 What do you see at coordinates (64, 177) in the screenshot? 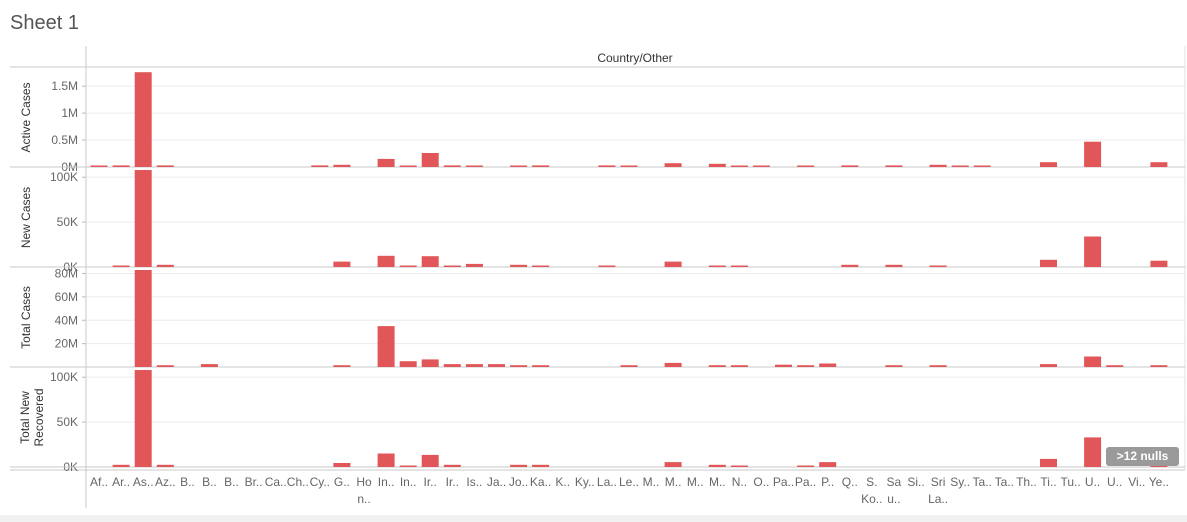
I see `y-tick-label: 100K` at bounding box center [64, 177].